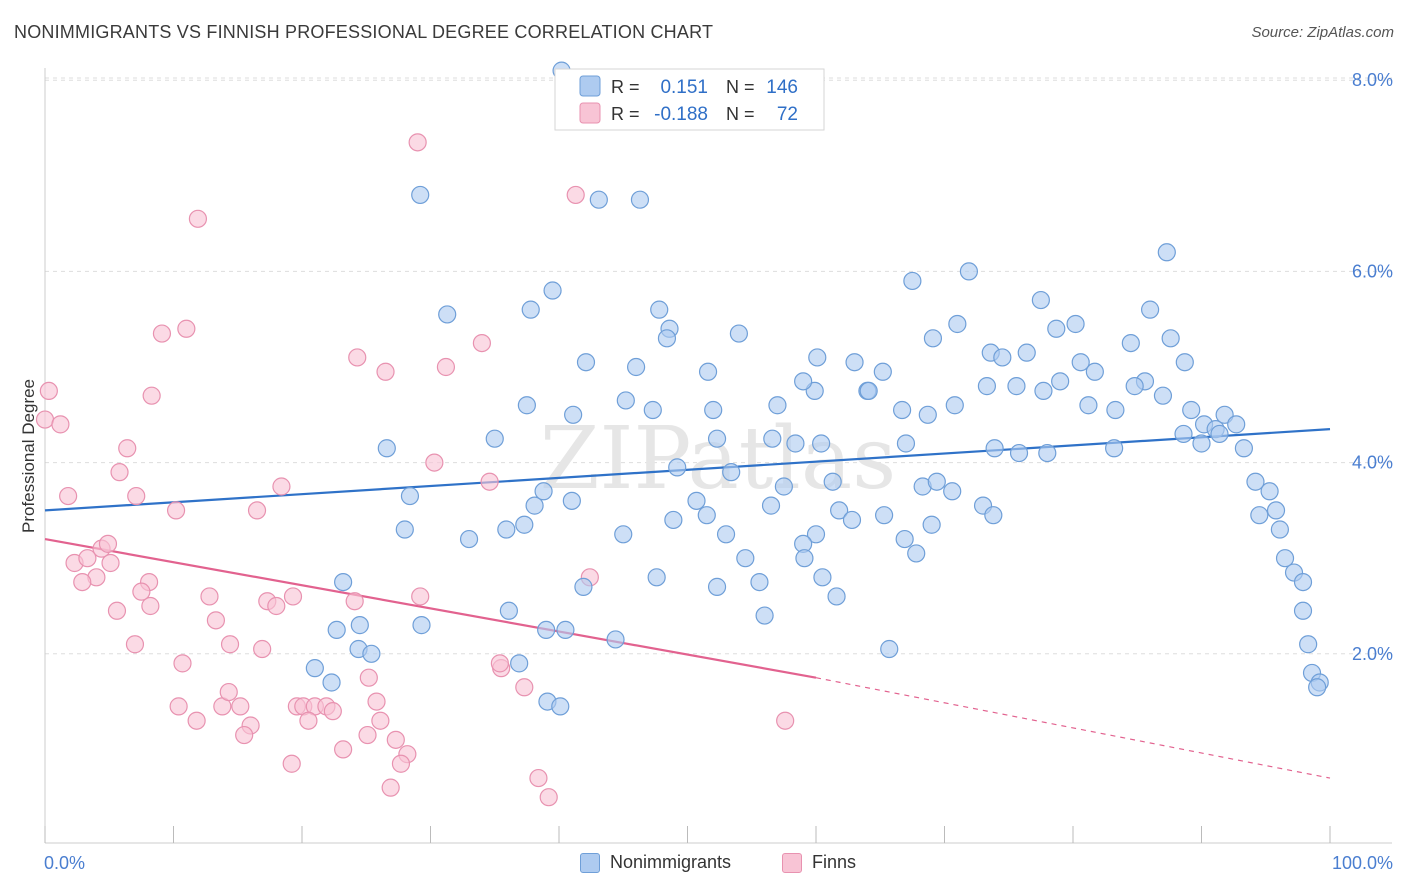 The height and width of the screenshot is (892, 1406). I want to click on x-tick-label-min: 0.0%, so click(64, 863).